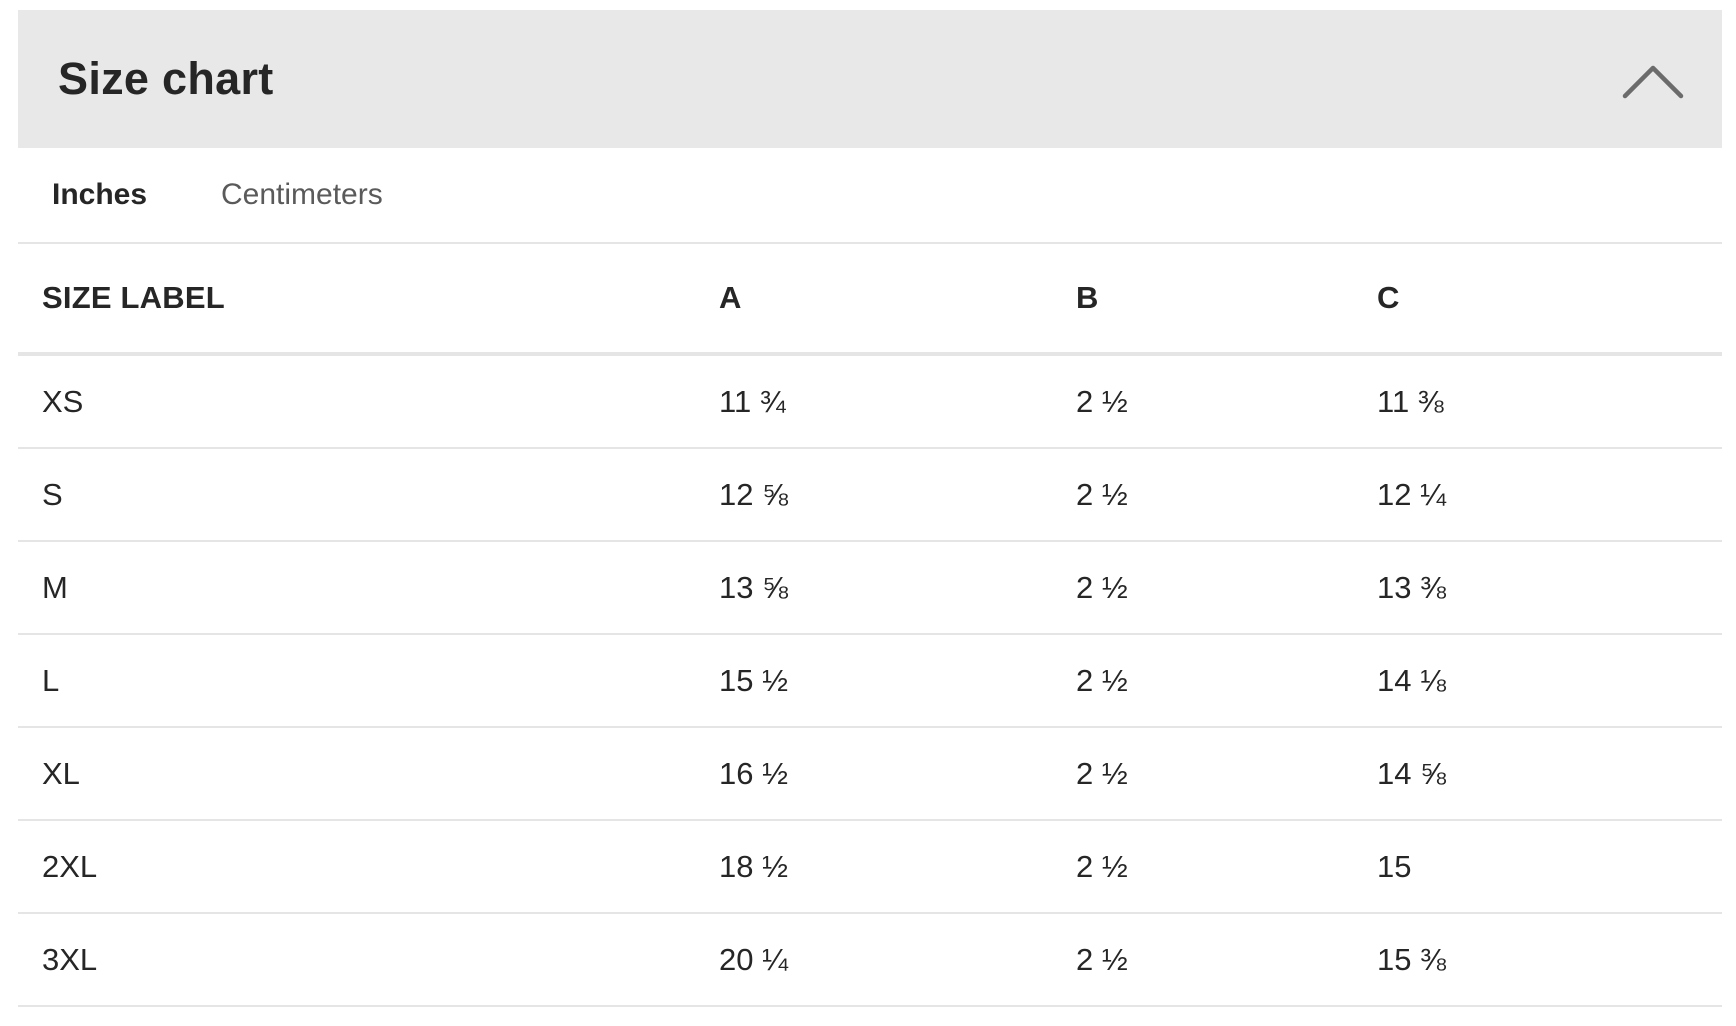 The image size is (1736, 1026). I want to click on table-row: 2XL 18 ½ 2 ½ 15, so click(870, 867).